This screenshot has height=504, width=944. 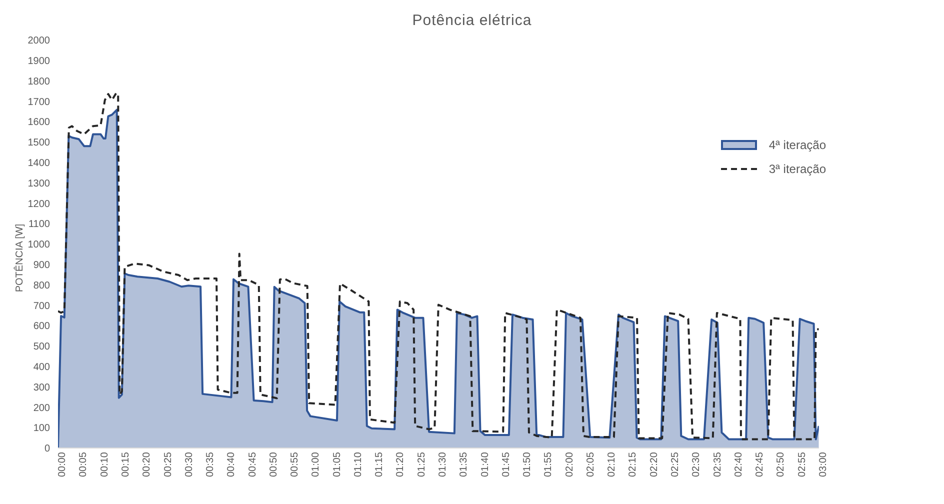 What do you see at coordinates (676, 465) in the screenshot?
I see `x-tick-label: 02:25` at bounding box center [676, 465].